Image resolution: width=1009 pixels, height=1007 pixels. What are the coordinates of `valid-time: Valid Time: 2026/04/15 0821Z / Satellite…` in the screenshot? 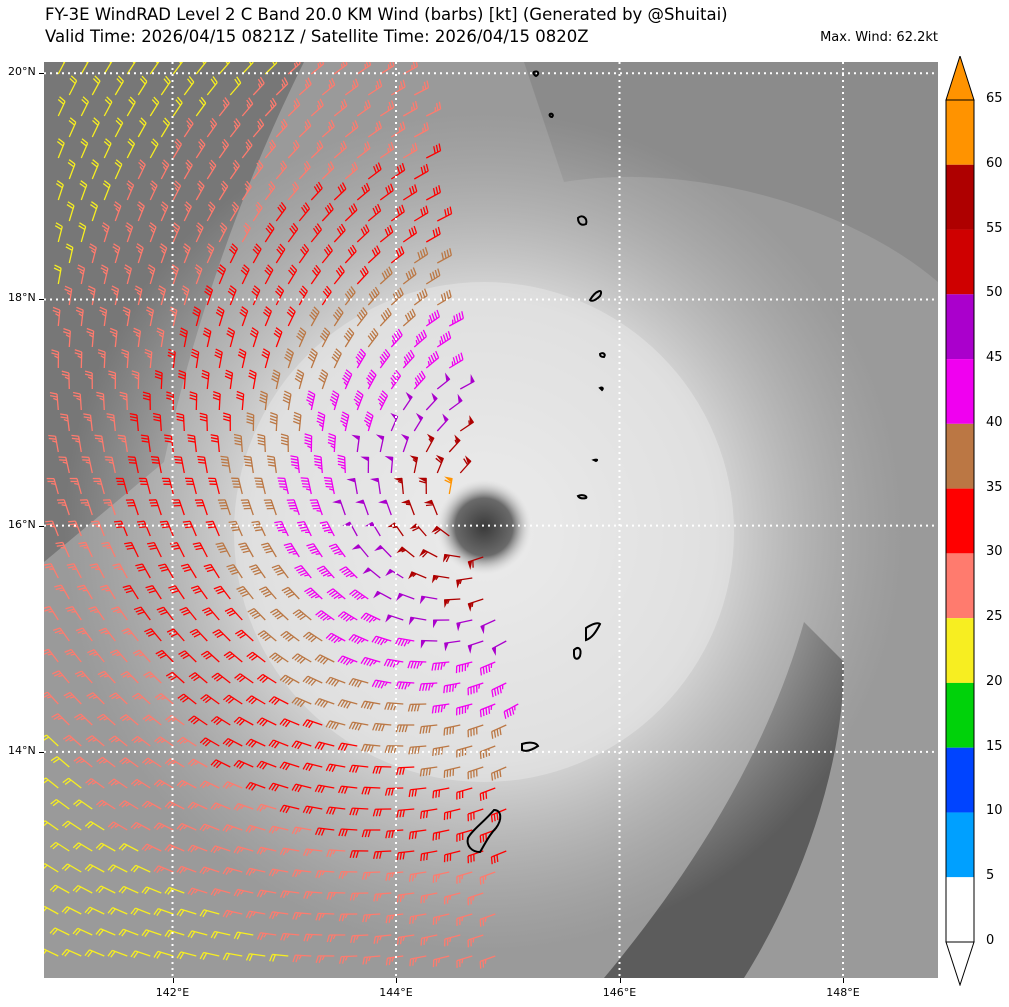 It's located at (317, 36).